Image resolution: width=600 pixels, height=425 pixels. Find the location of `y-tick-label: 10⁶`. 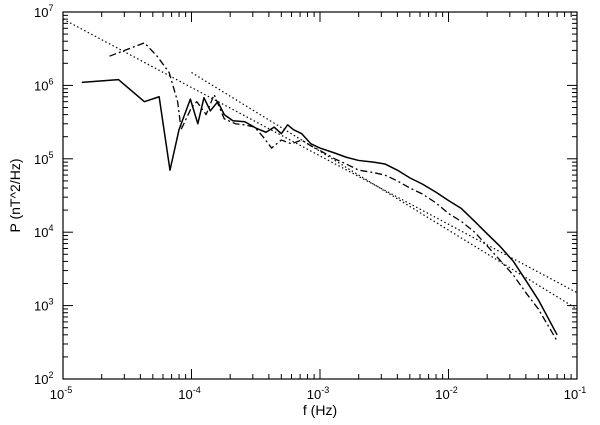

y-tick-label: 10⁶ is located at coordinates (43, 84).